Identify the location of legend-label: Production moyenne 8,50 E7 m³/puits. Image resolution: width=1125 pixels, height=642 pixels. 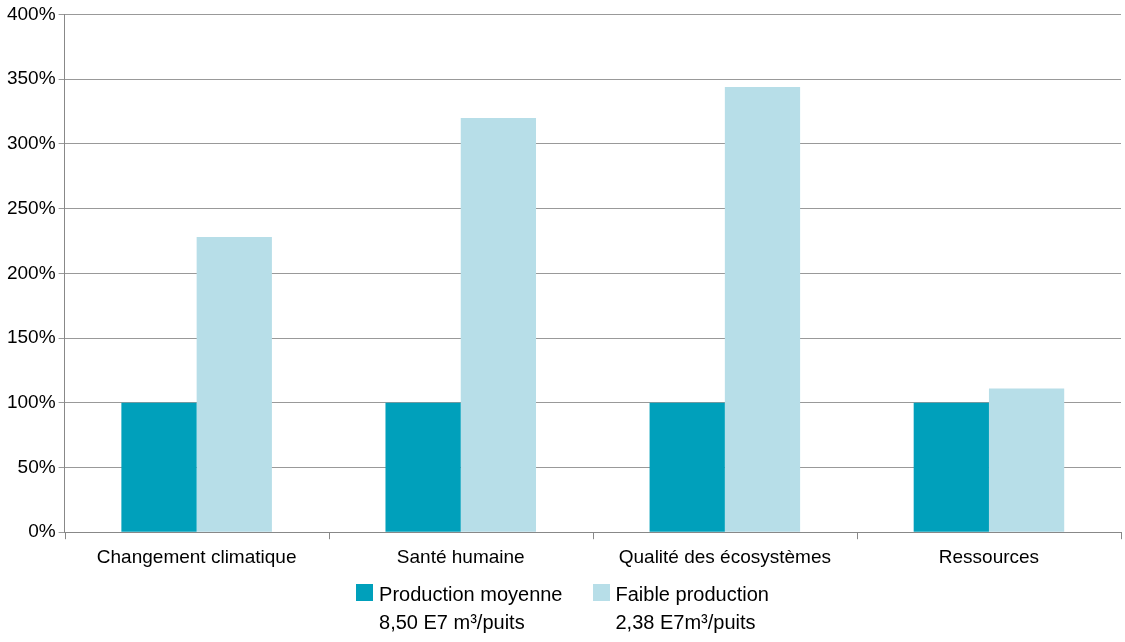
(471, 608).